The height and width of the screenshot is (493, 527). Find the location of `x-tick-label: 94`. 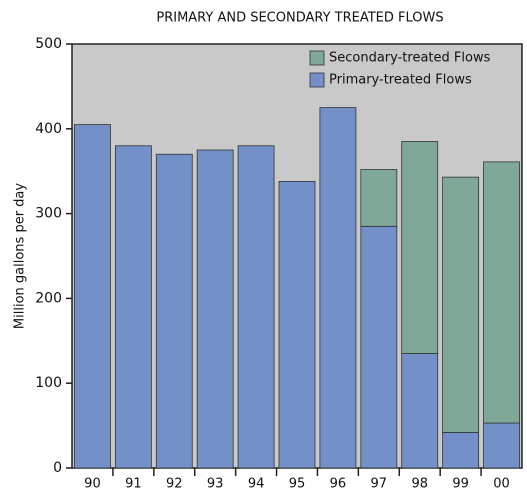

x-tick-label: 94 is located at coordinates (256, 484).